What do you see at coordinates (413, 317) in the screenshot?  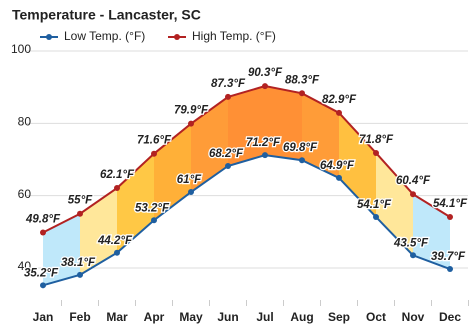 I see `x-tick-label: Nov` at bounding box center [413, 317].